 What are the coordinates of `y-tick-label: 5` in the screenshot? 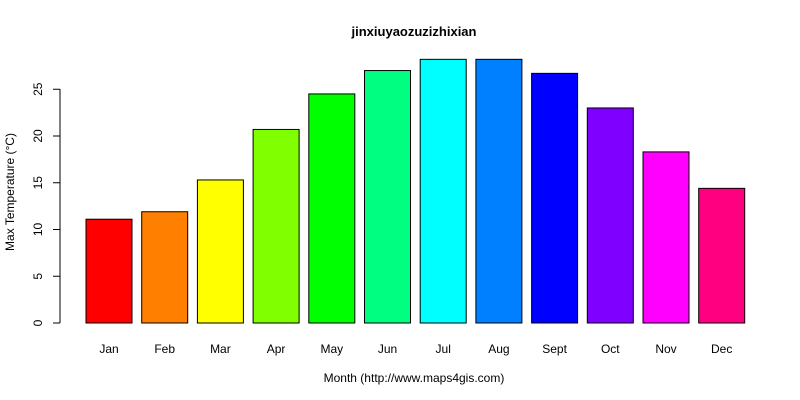 It's located at (38, 276).